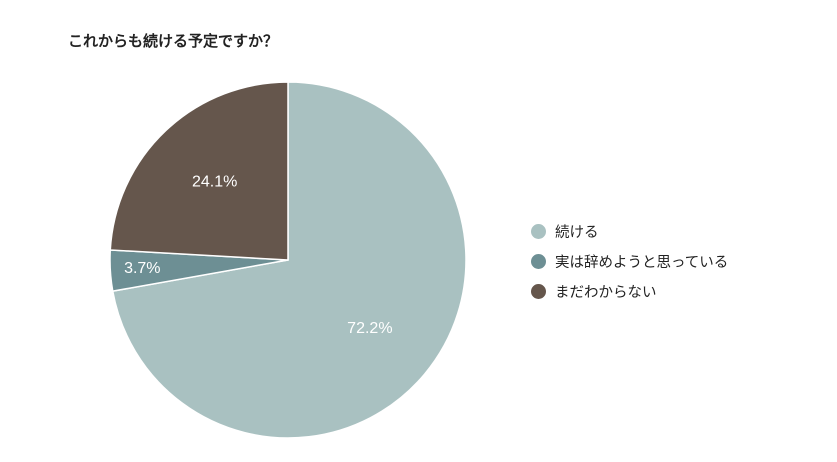  What do you see at coordinates (538, 261) in the screenshot?
I see `legend-swatch-quit` at bounding box center [538, 261].